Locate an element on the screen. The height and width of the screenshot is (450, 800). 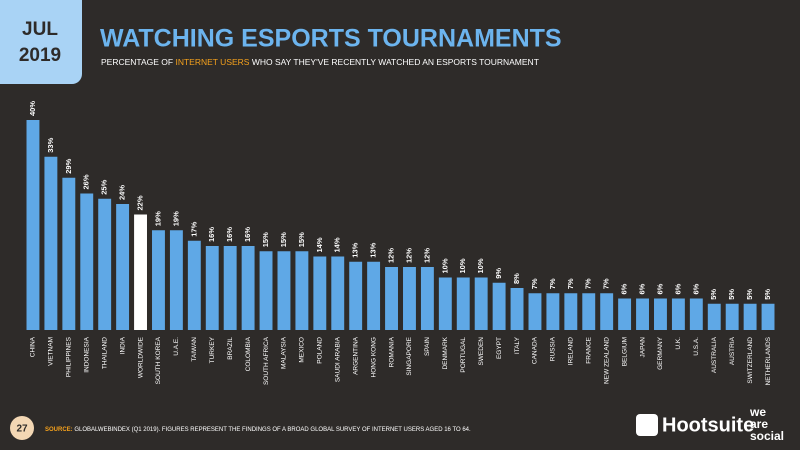
category-label: ITALY is located at coordinates (517, 345).